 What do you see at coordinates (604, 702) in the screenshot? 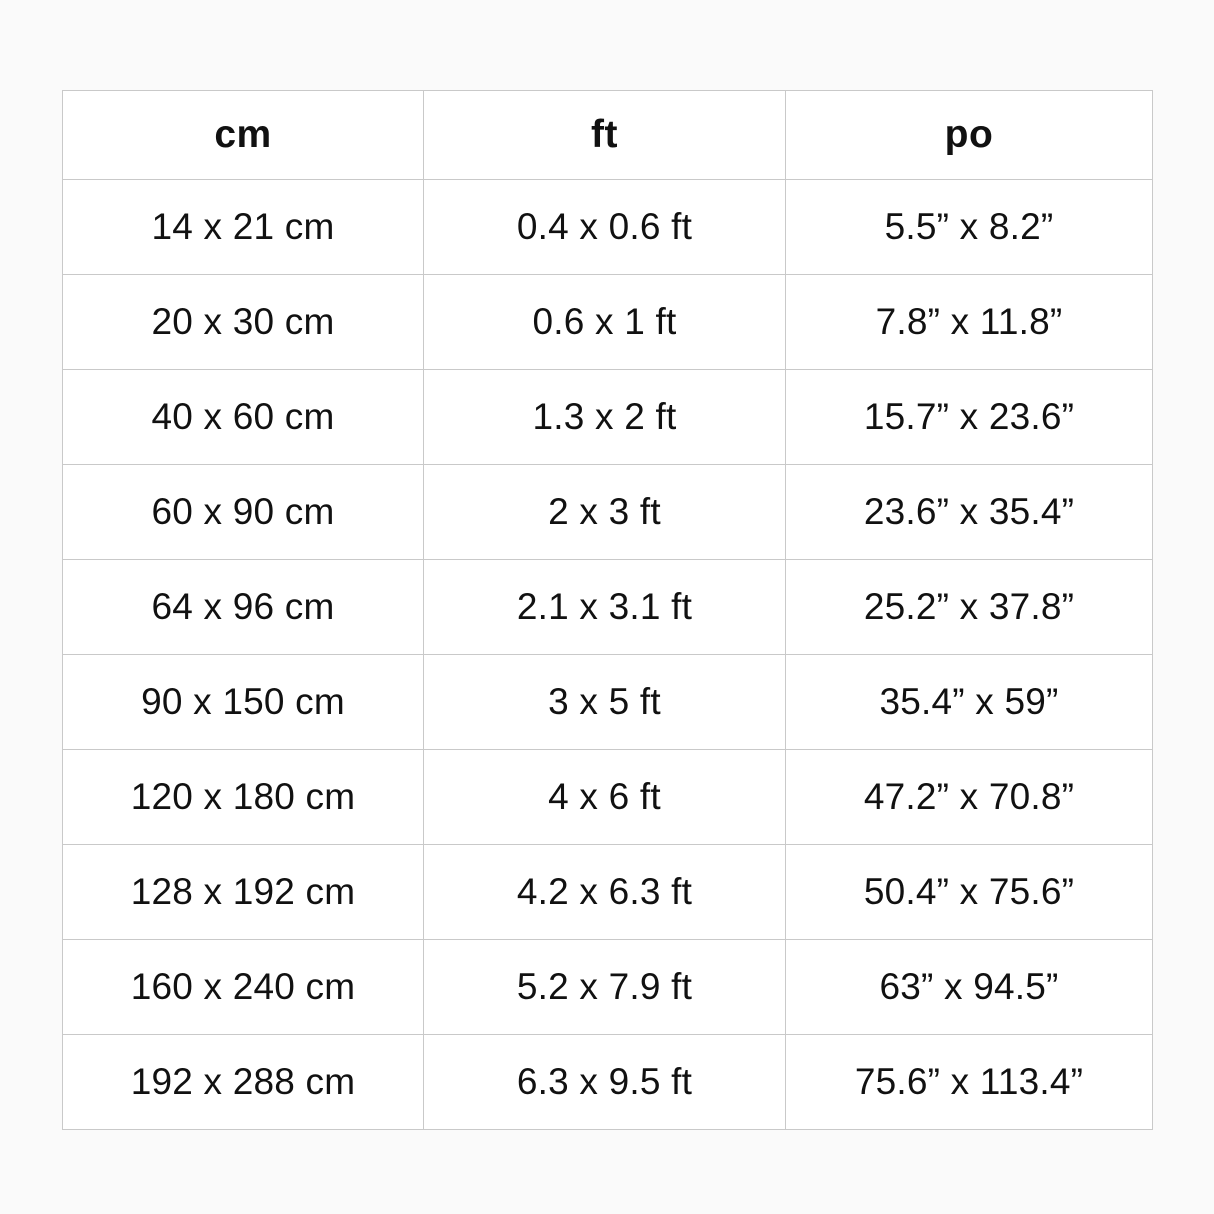
I see `cell-ft: 3 x 5 ft` at bounding box center [604, 702].